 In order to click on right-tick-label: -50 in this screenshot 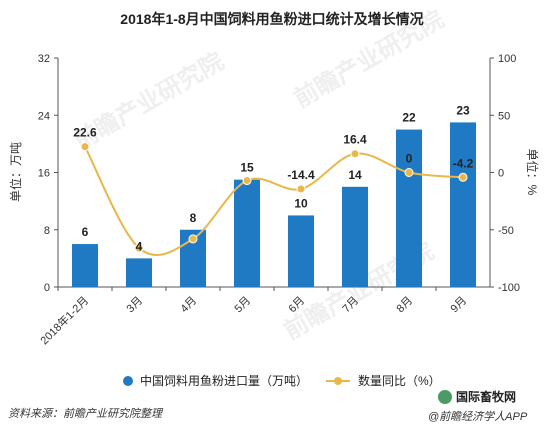, I will do `click(506, 231)`.